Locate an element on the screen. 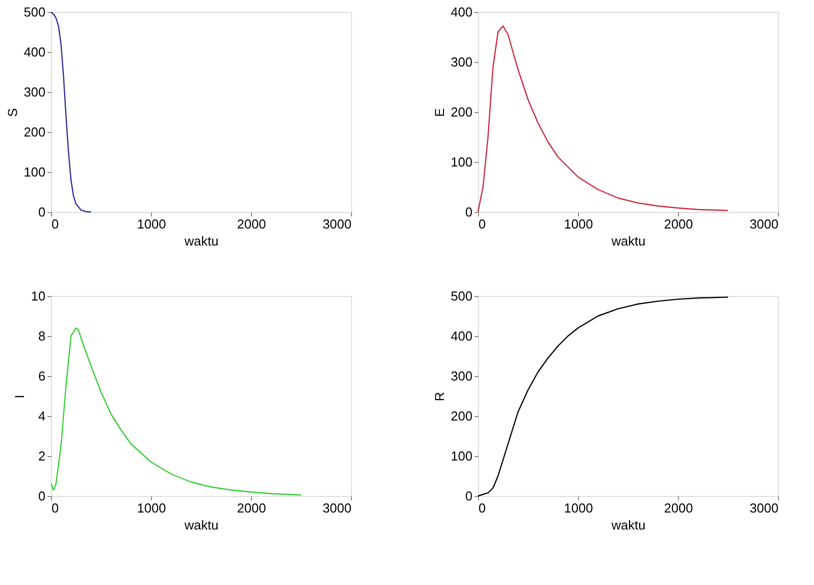  y-tick-label: 6 is located at coordinates (42, 376).